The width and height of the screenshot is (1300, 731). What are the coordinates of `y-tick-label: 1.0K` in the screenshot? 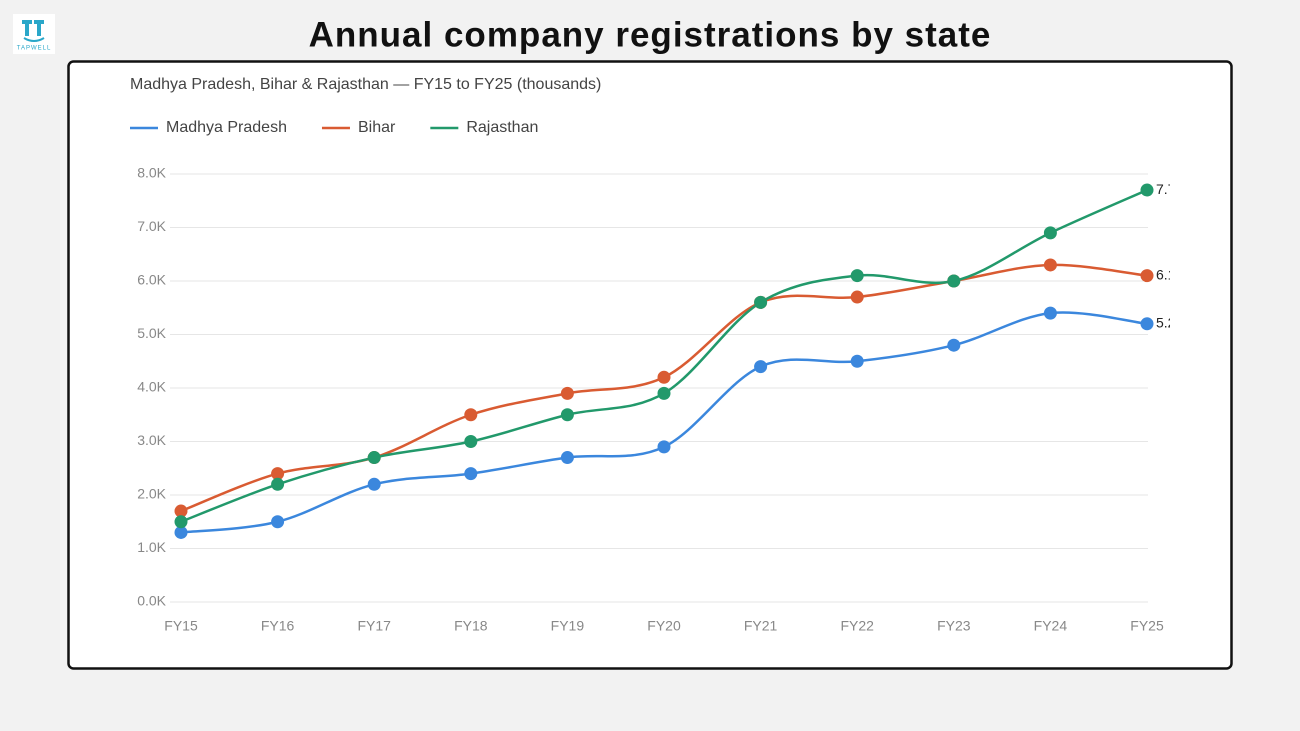 It's located at (151, 547).